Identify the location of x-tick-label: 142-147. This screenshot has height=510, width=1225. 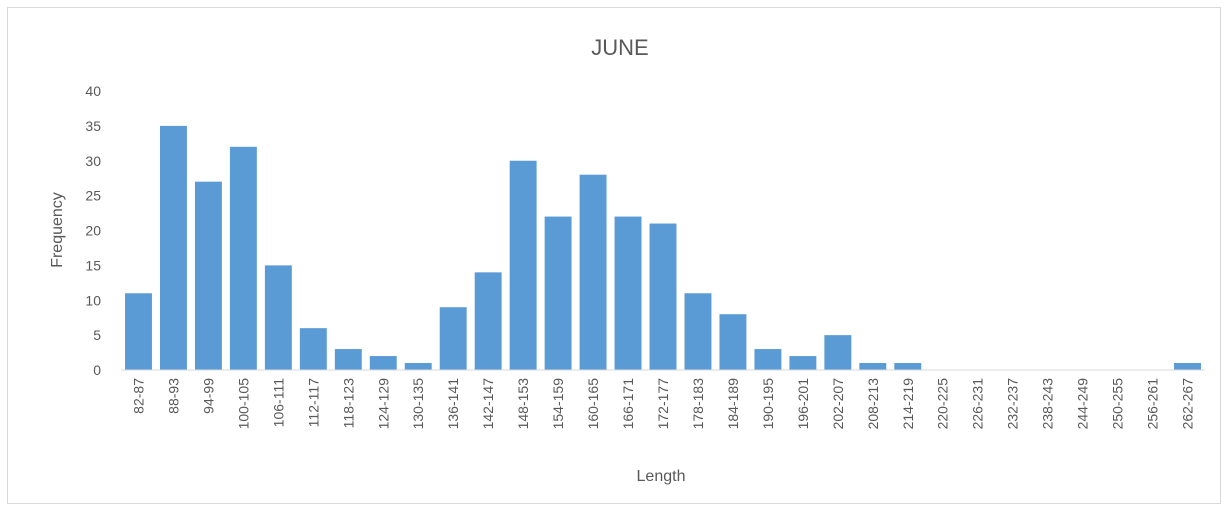
(488, 404).